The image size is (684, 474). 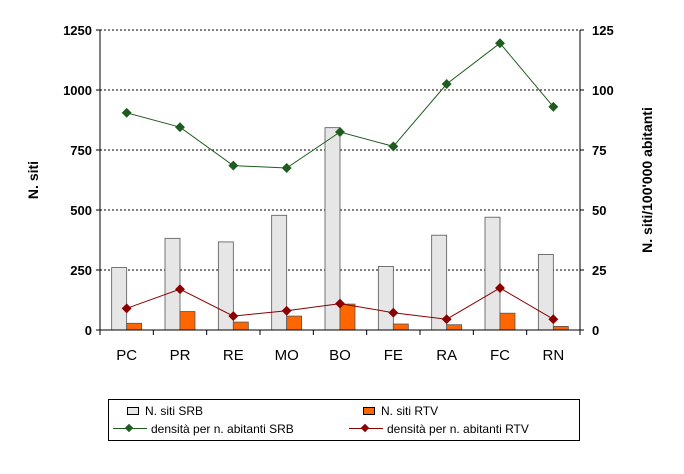 What do you see at coordinates (458, 429) in the screenshot?
I see `legend-label-density-rtv: densità per n. abitanti RTV` at bounding box center [458, 429].